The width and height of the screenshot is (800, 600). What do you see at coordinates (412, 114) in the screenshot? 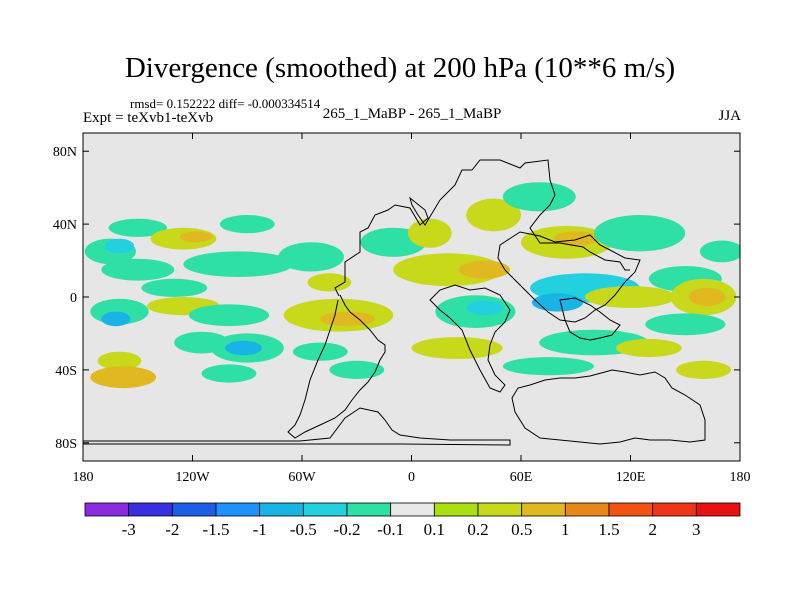
I see `case-label: 265_1_MaBP - 265_1_MaBP` at bounding box center [412, 114].